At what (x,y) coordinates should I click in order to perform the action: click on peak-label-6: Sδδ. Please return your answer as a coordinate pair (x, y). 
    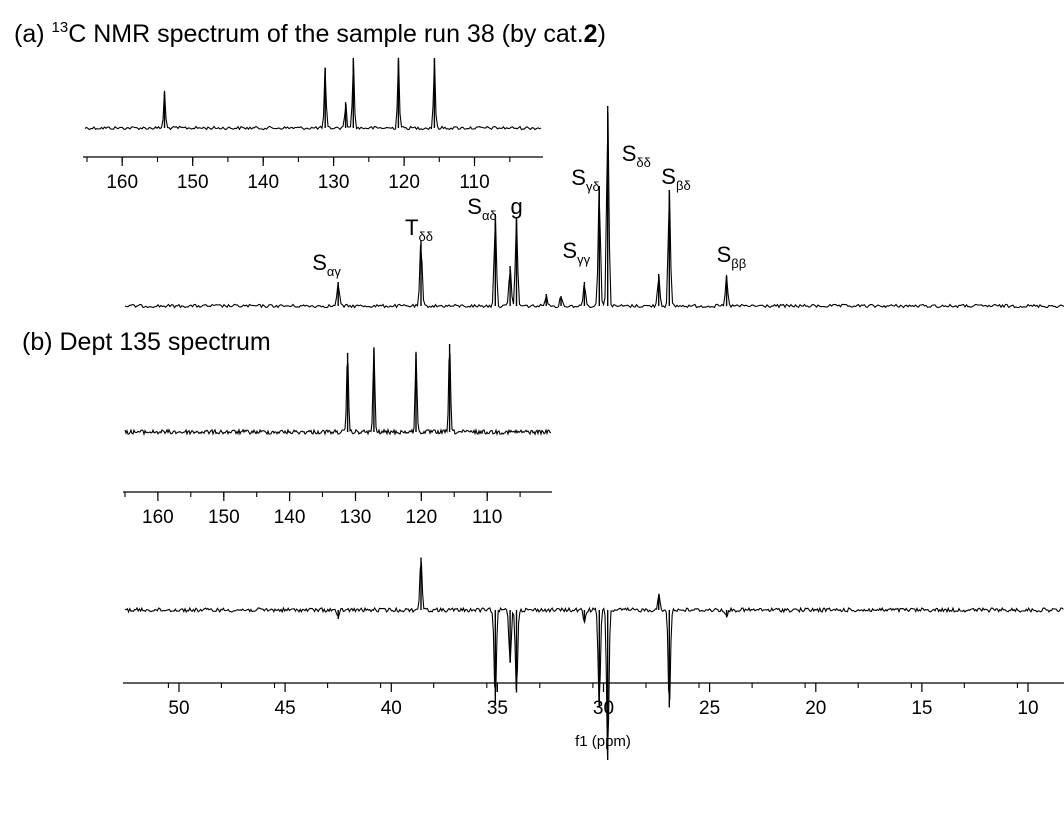
    Looking at the image, I should click on (636, 155).